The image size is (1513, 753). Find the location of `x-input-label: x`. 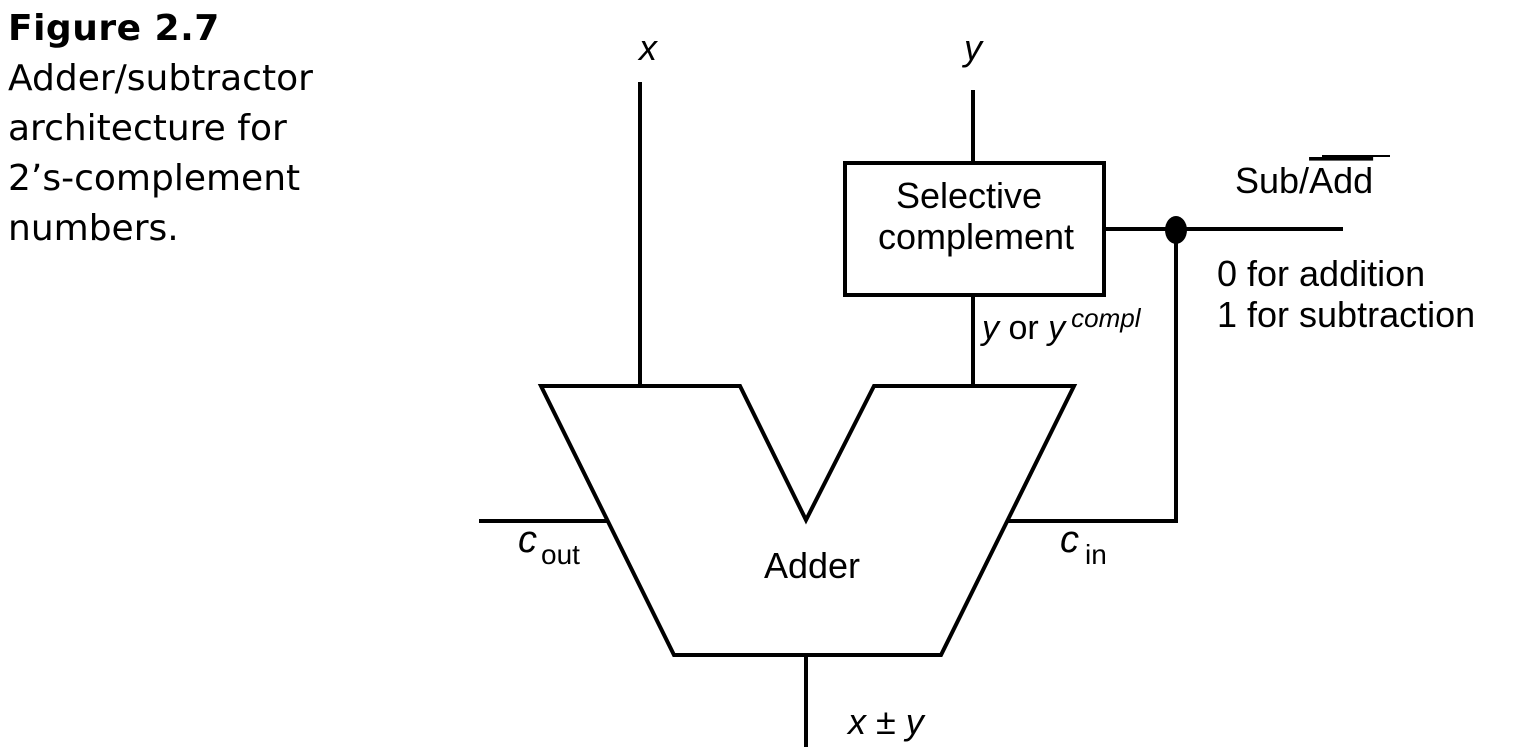

x-input-label: x is located at coordinates (648, 47).